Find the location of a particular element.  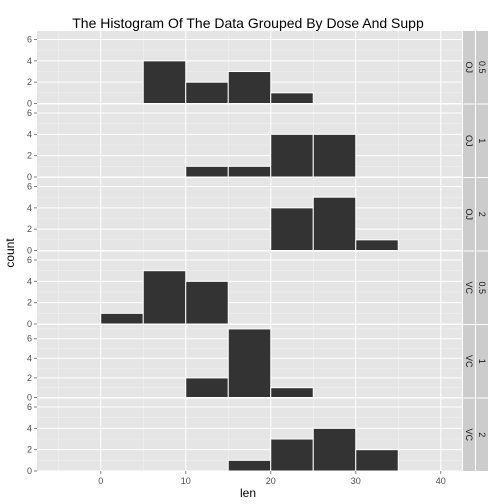

x-tick-label: 30 is located at coordinates (356, 481).